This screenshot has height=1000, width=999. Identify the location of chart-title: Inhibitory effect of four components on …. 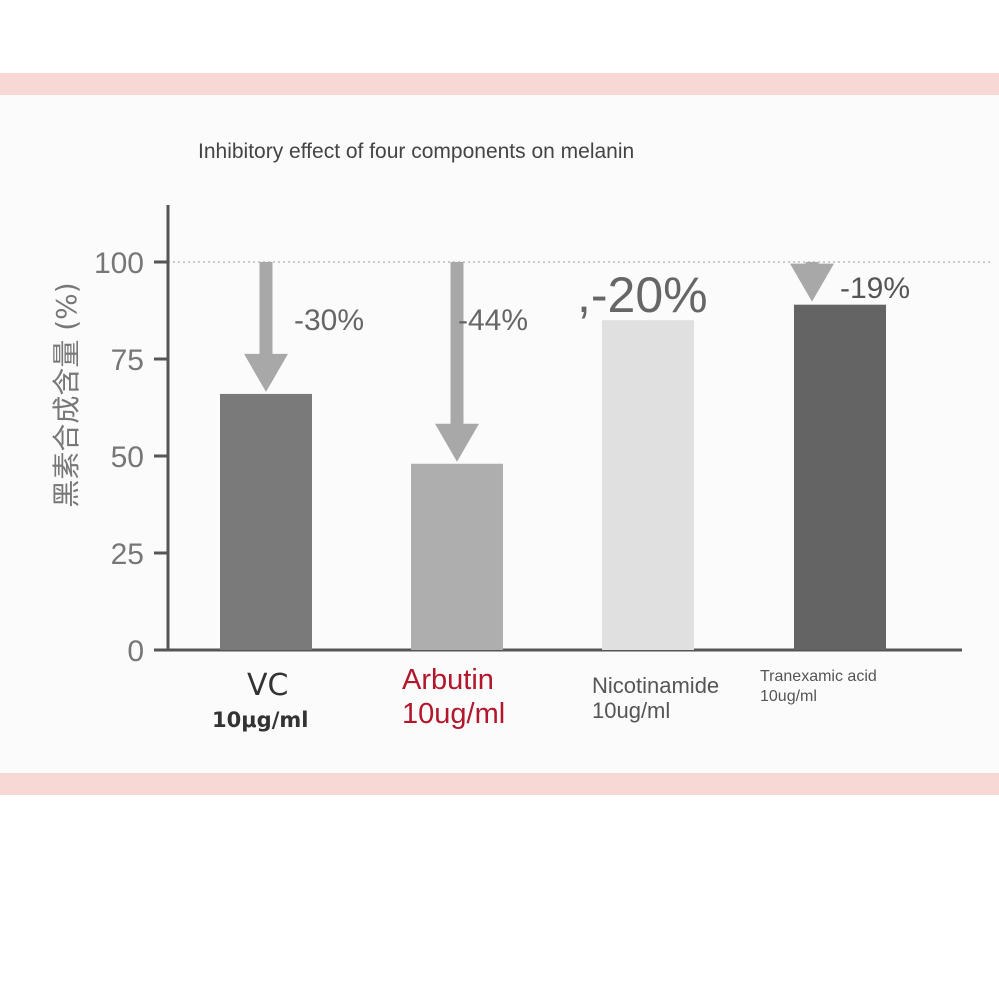
(416, 151).